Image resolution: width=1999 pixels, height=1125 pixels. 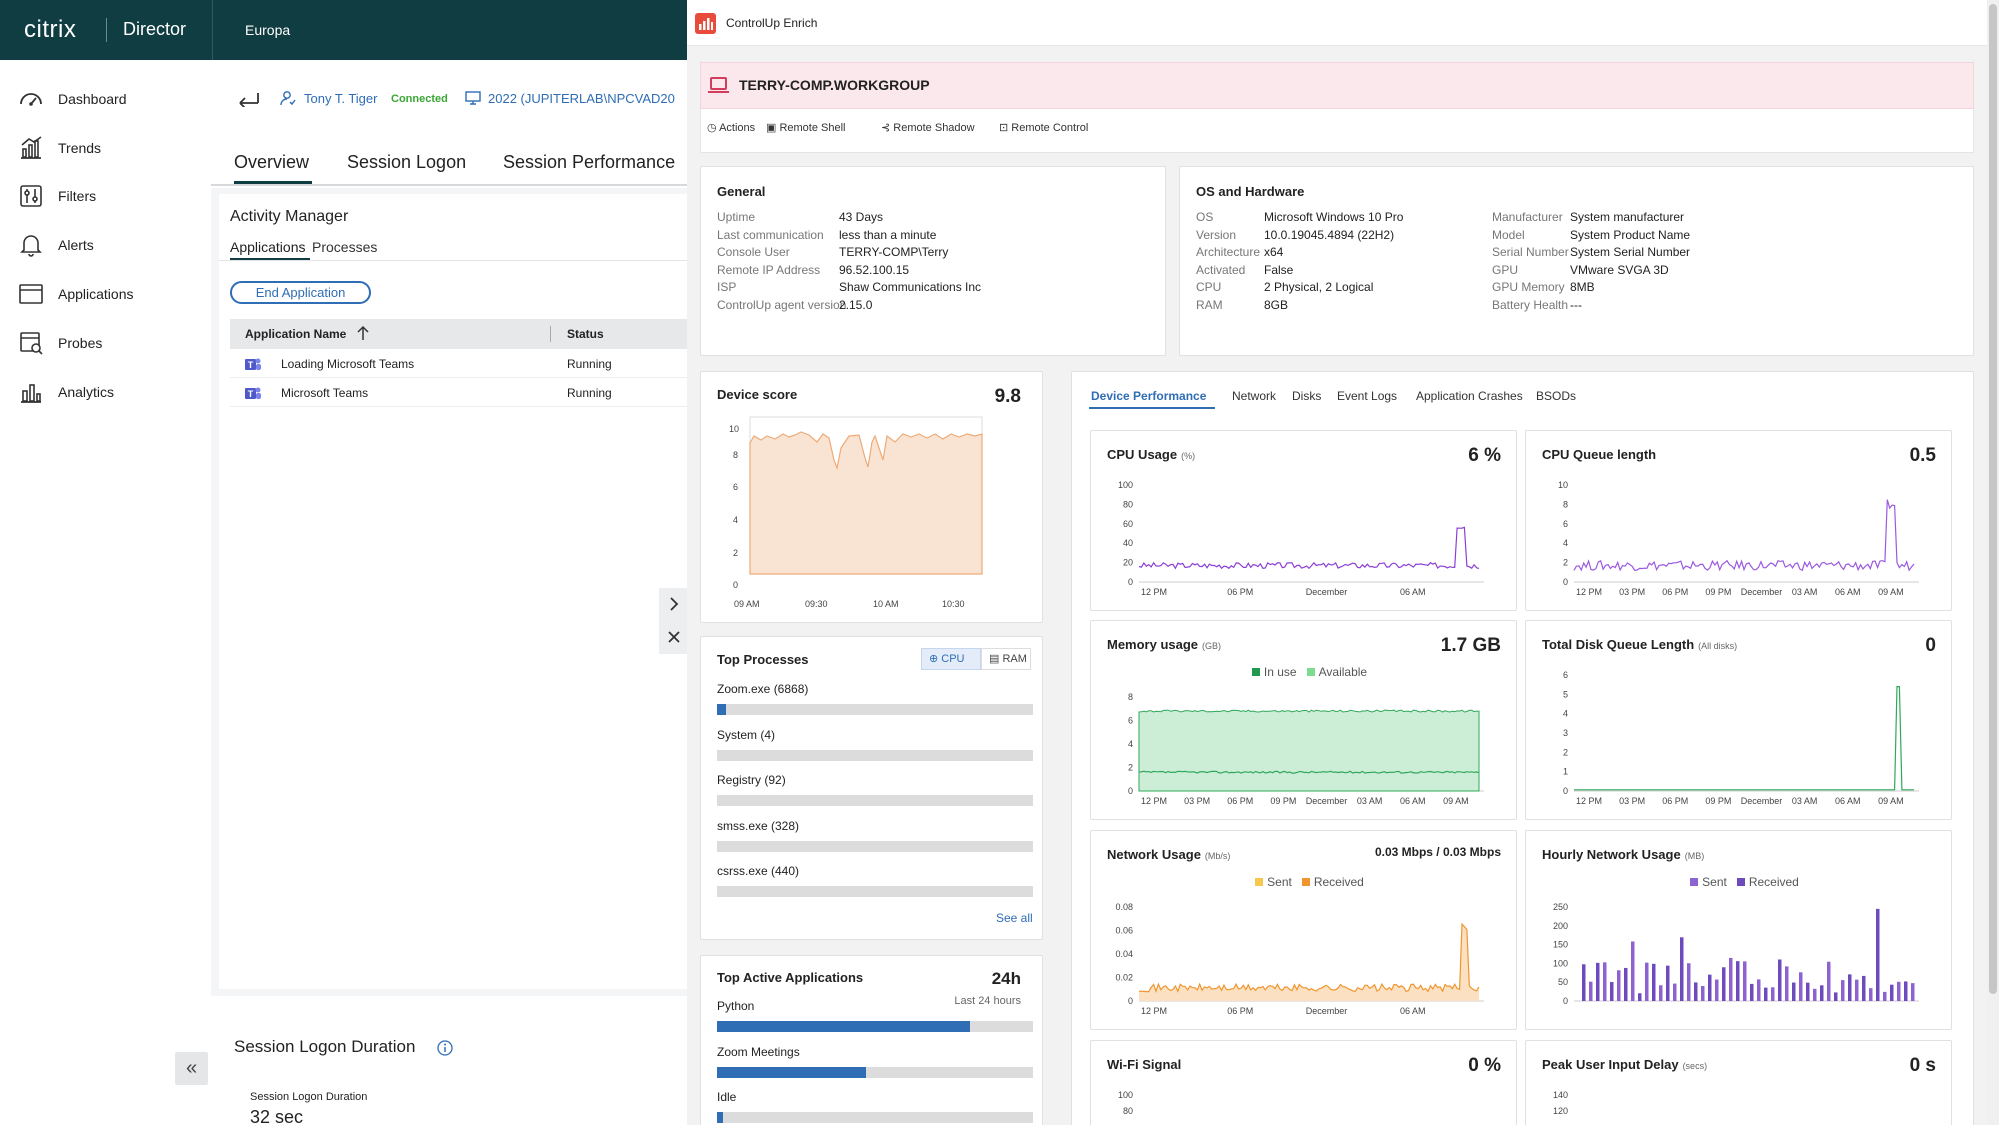 I want to click on tab-bsods: BSODs, so click(x=1556, y=396).